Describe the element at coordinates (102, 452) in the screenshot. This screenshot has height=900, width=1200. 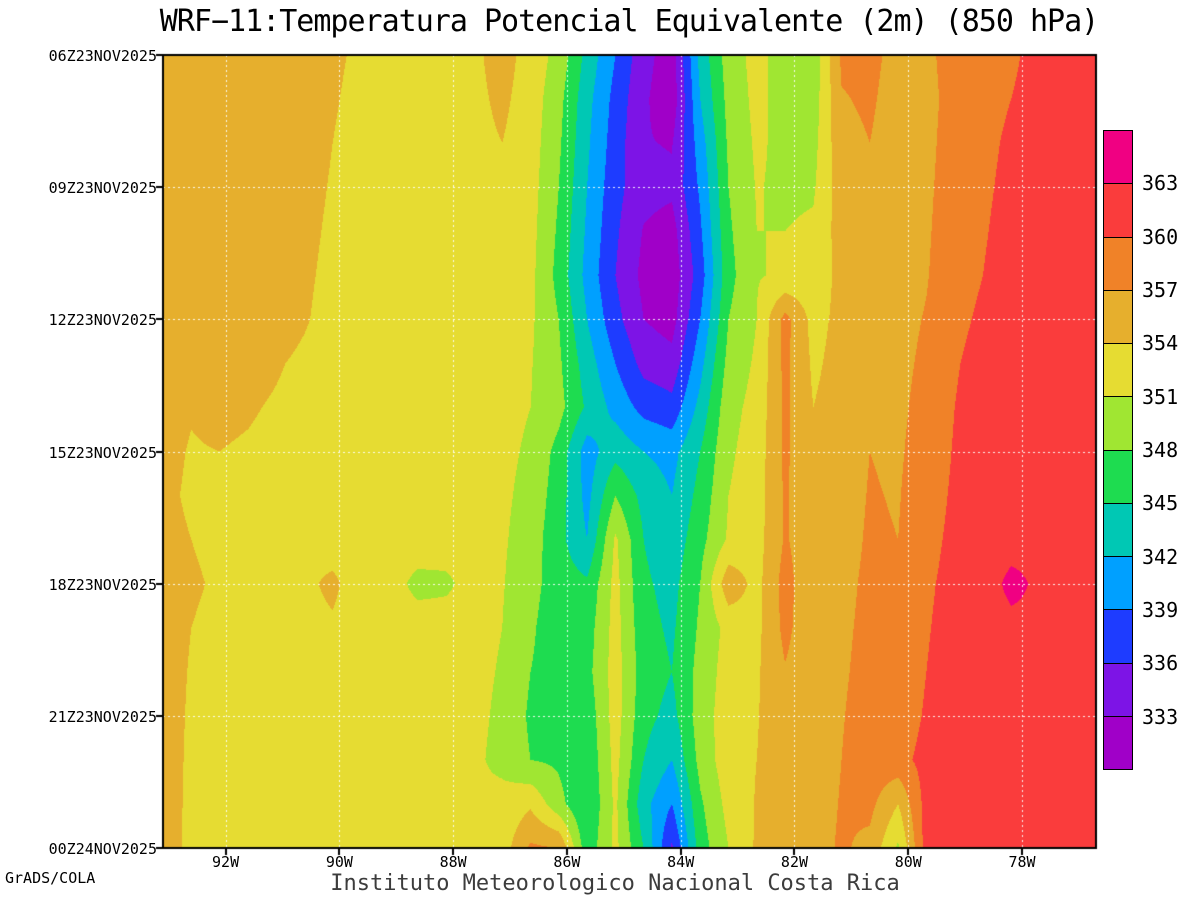
I see `y-axis-tick-label: 15Z23NOV2025` at that location.